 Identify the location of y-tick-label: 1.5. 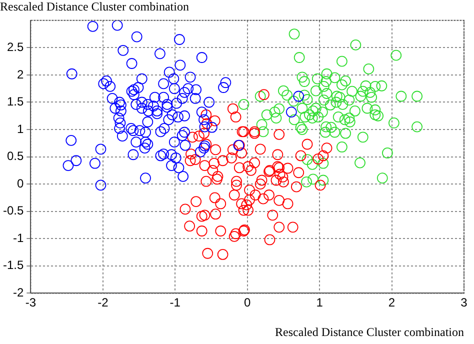
(15, 101).